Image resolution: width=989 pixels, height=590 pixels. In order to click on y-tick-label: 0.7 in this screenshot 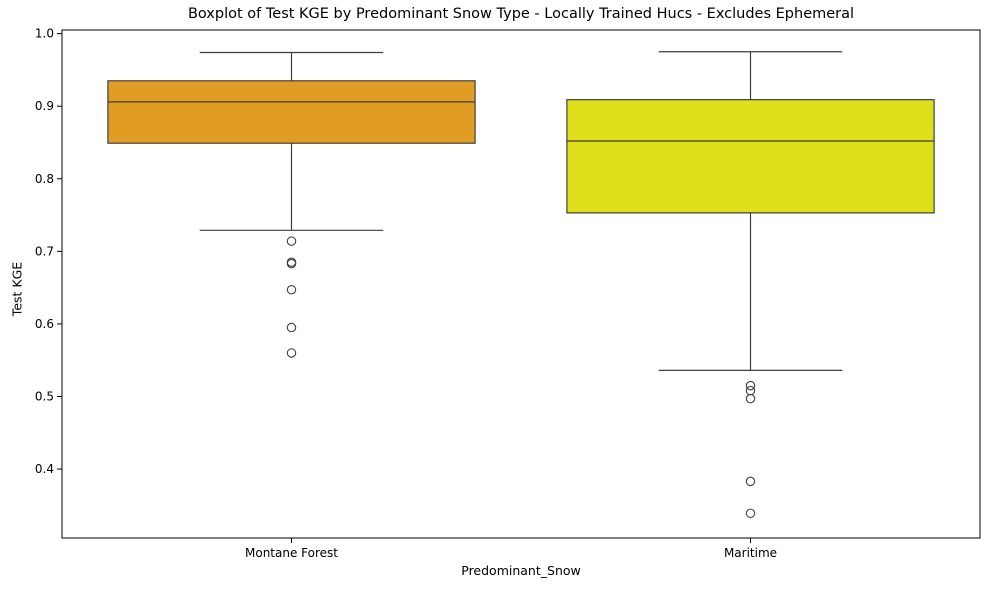, I will do `click(44, 251)`.